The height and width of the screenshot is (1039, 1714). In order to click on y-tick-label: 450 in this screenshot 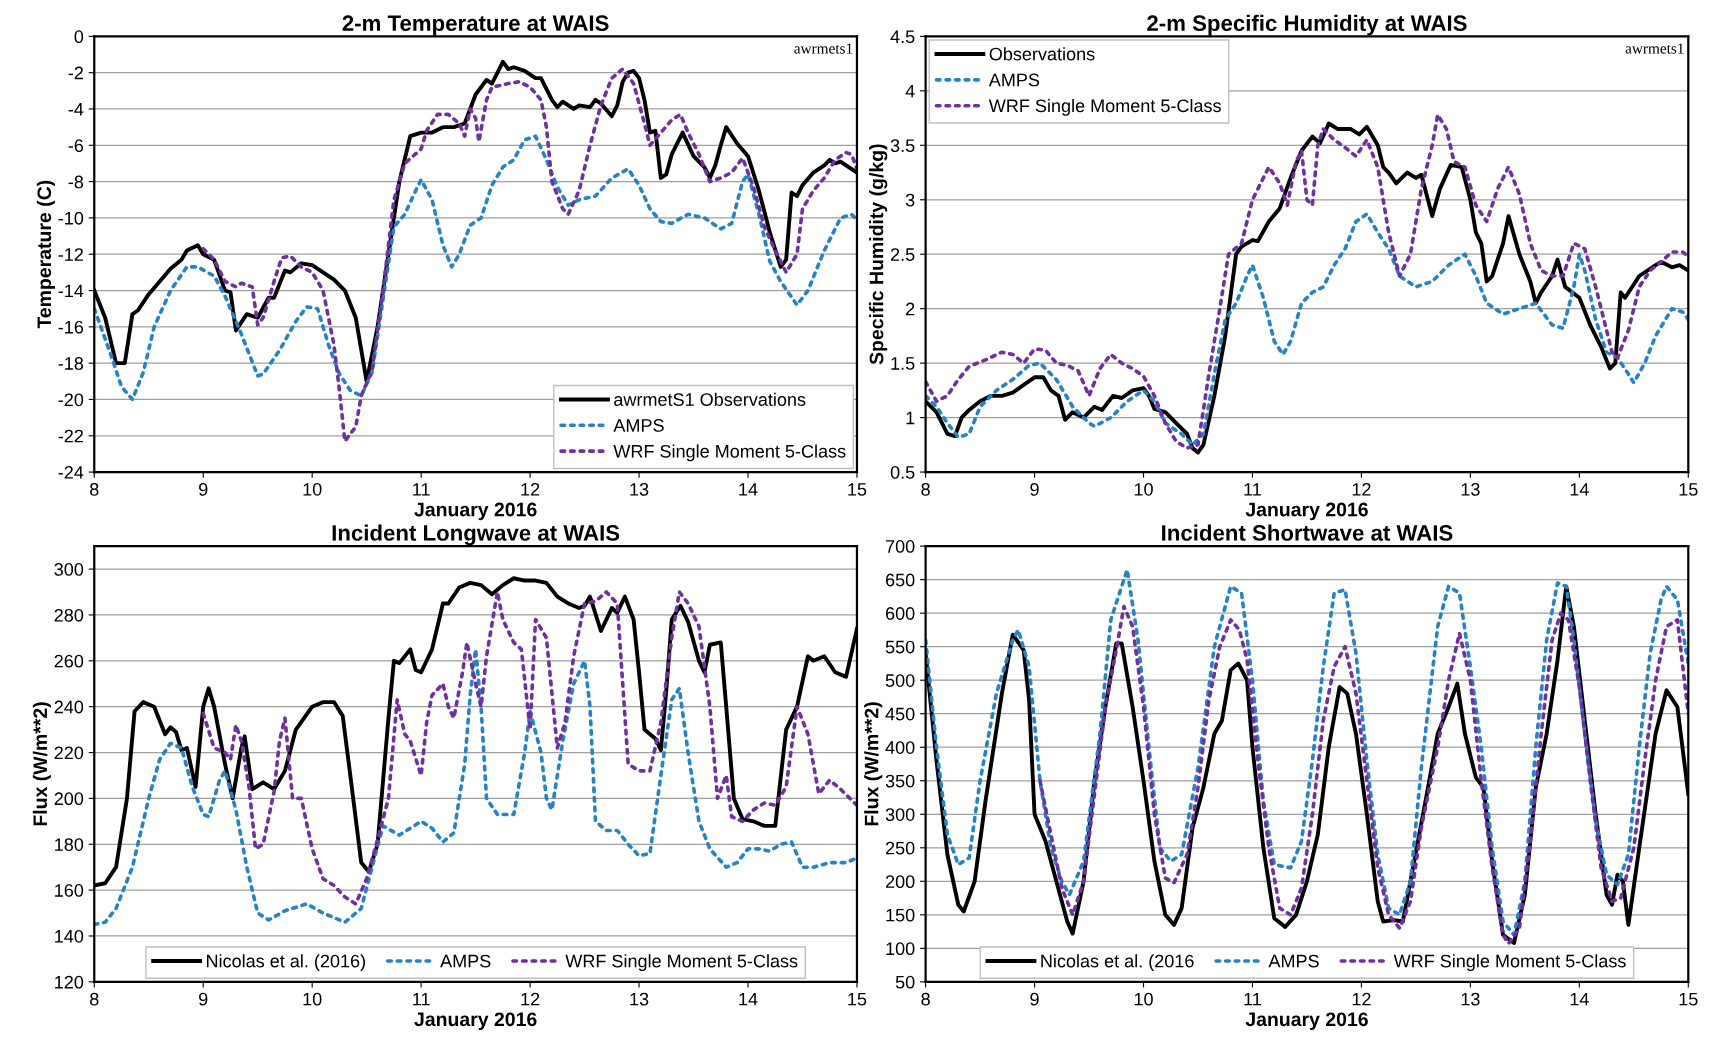, I will do `click(900, 714)`.